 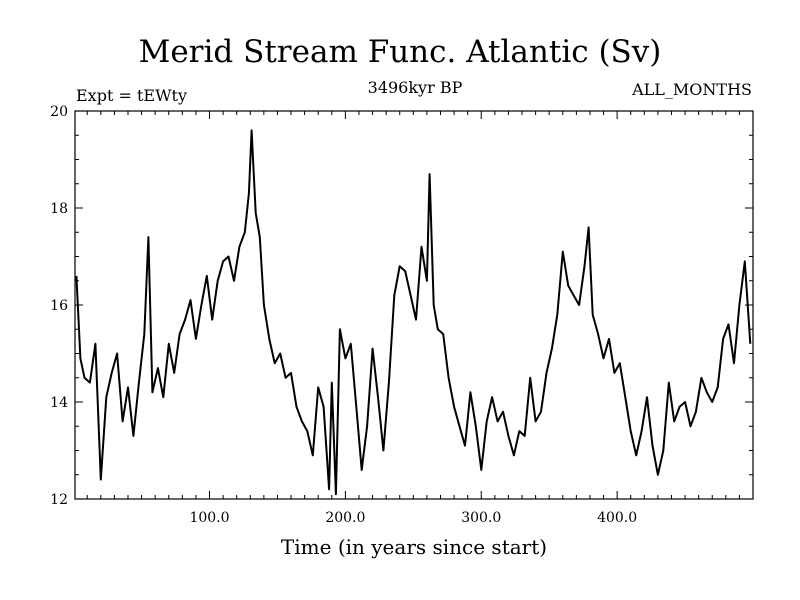 I want to click on experiment-label: Expt = tEWty, so click(x=131, y=95).